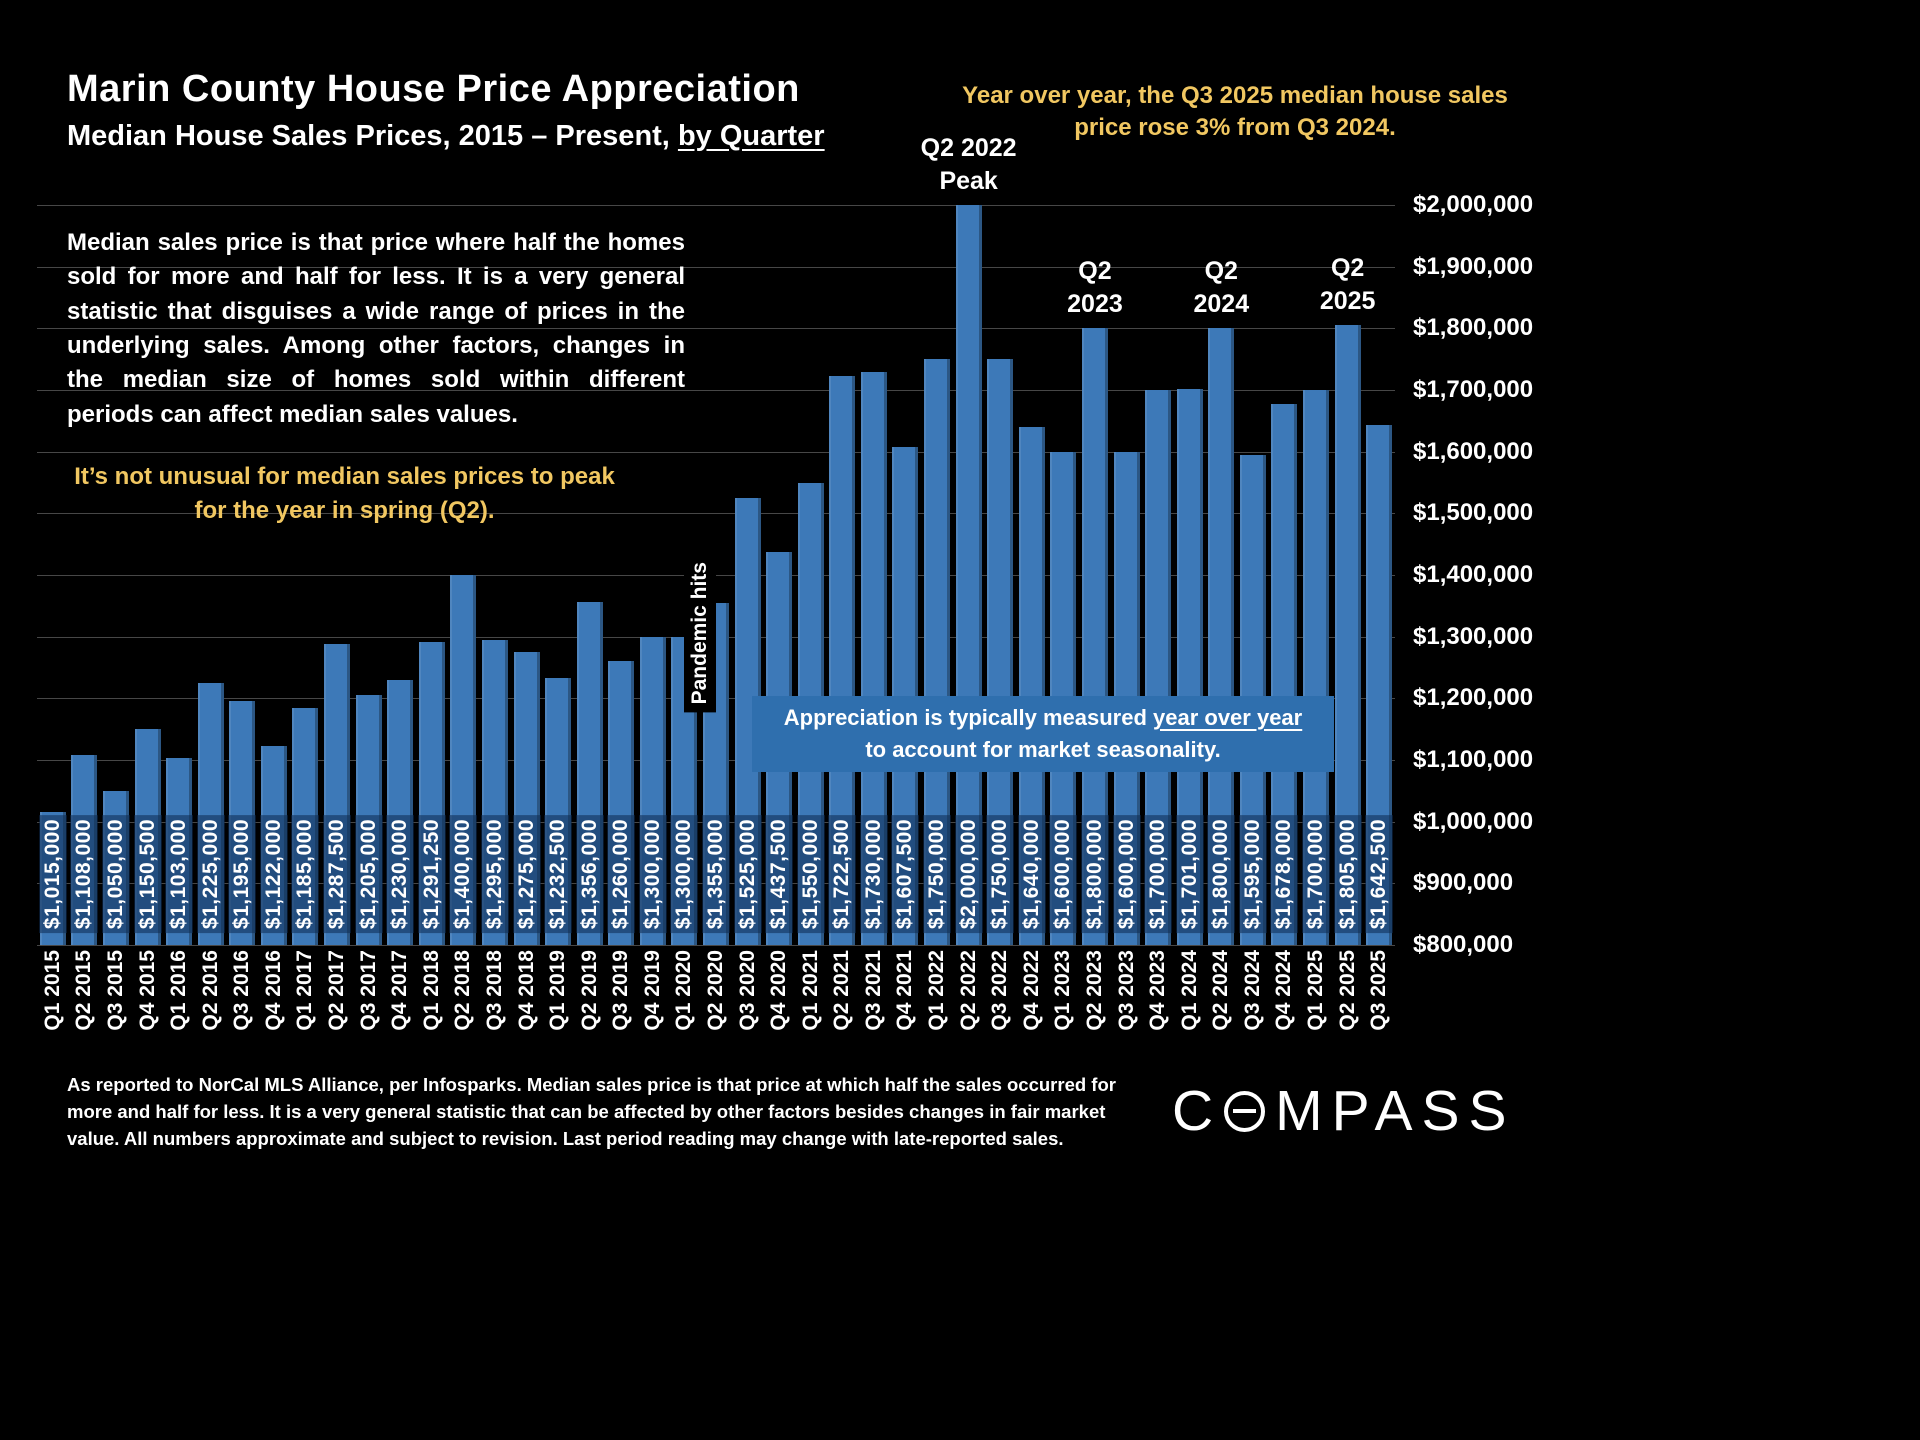 The height and width of the screenshot is (1440, 1920). What do you see at coordinates (1252, 873) in the screenshot?
I see `bar-value-label: $1,595,000` at bounding box center [1252, 873].